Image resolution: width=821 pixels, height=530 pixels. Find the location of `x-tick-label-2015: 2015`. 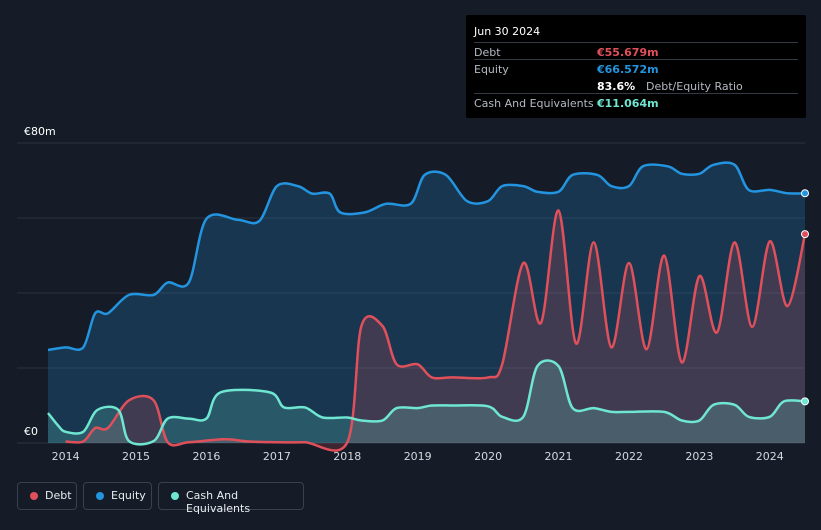

x-tick-label-2015: 2015 is located at coordinates (136, 456).